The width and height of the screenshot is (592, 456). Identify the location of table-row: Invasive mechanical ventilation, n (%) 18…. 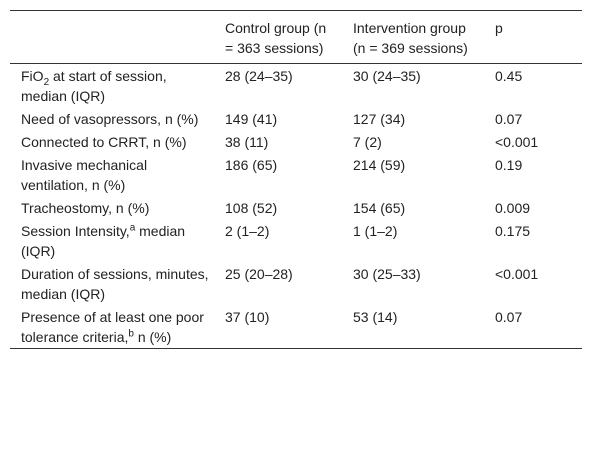
(296, 174).